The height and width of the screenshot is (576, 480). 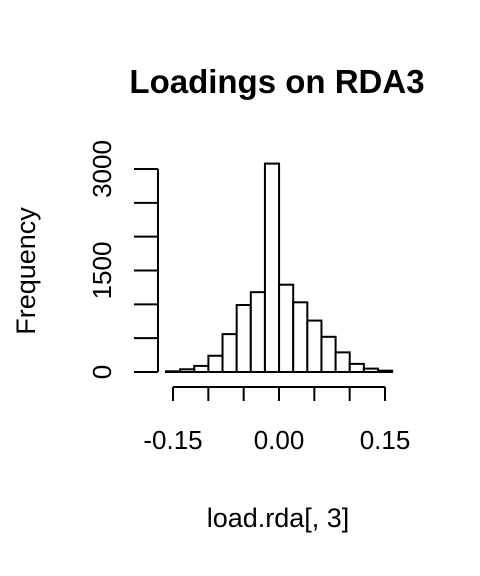 What do you see at coordinates (123, 259) in the screenshot?
I see `y-axis: 0 1500 3000` at bounding box center [123, 259].